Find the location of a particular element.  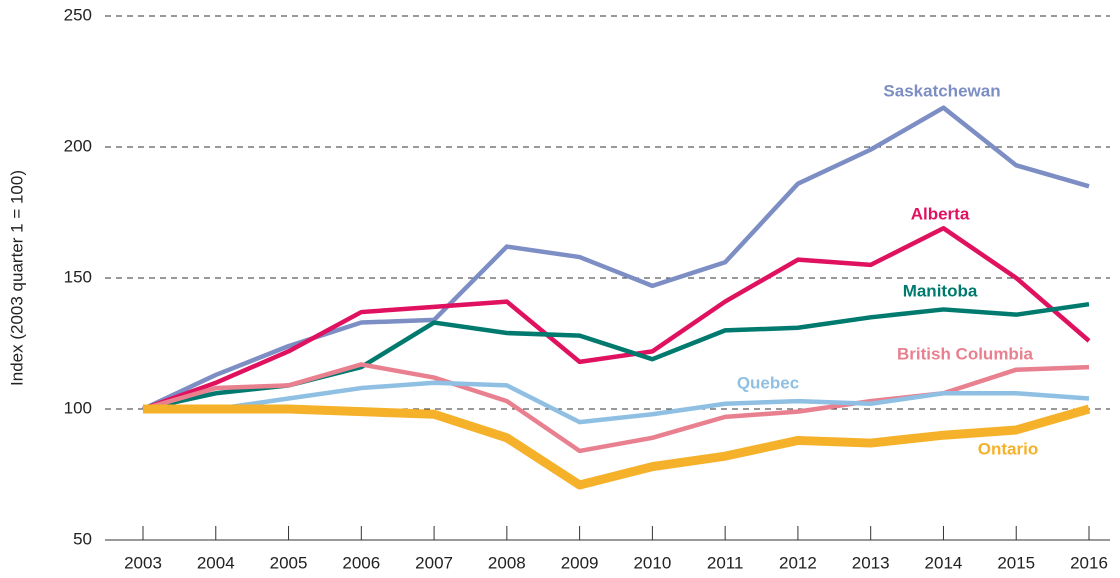

x-tick-label: 2013 is located at coordinates (871, 562).